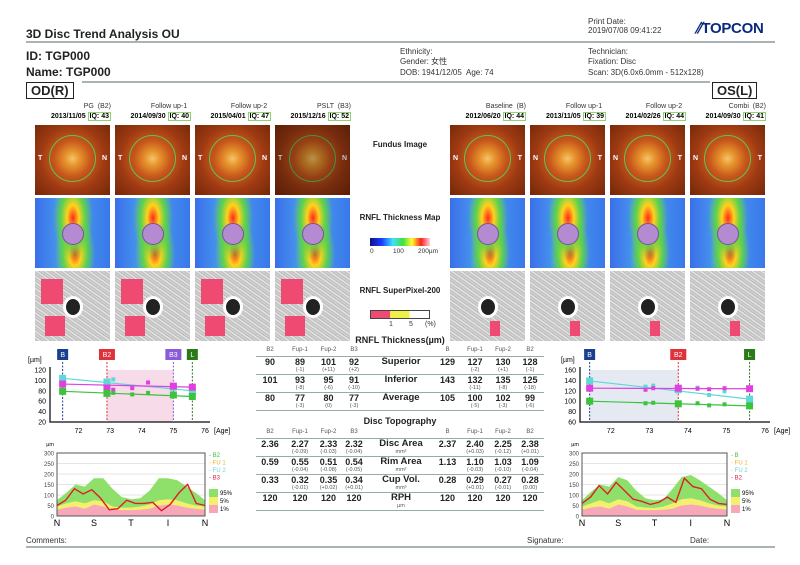  I want to click on legend-entry: - FU 1, so click(217, 464).